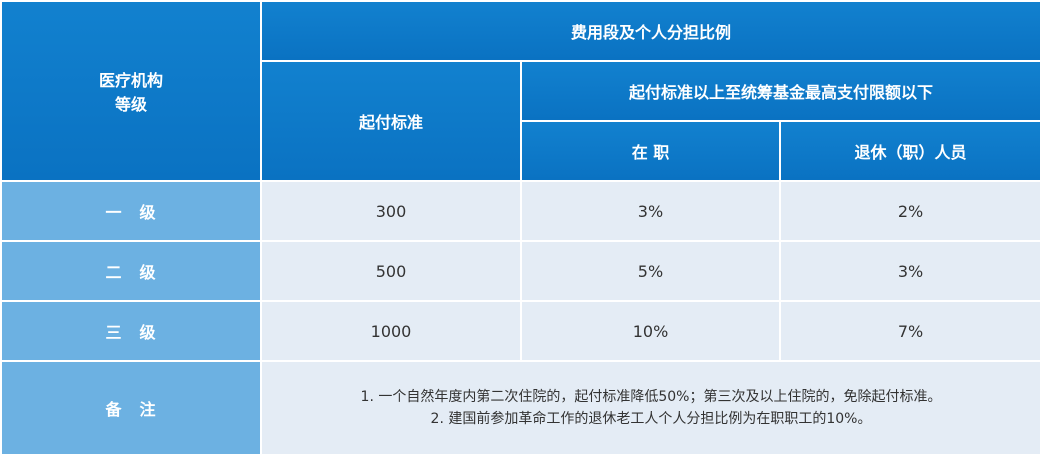 The height and width of the screenshot is (456, 1040). I want to click on employed-cell: 5%, so click(650, 271).